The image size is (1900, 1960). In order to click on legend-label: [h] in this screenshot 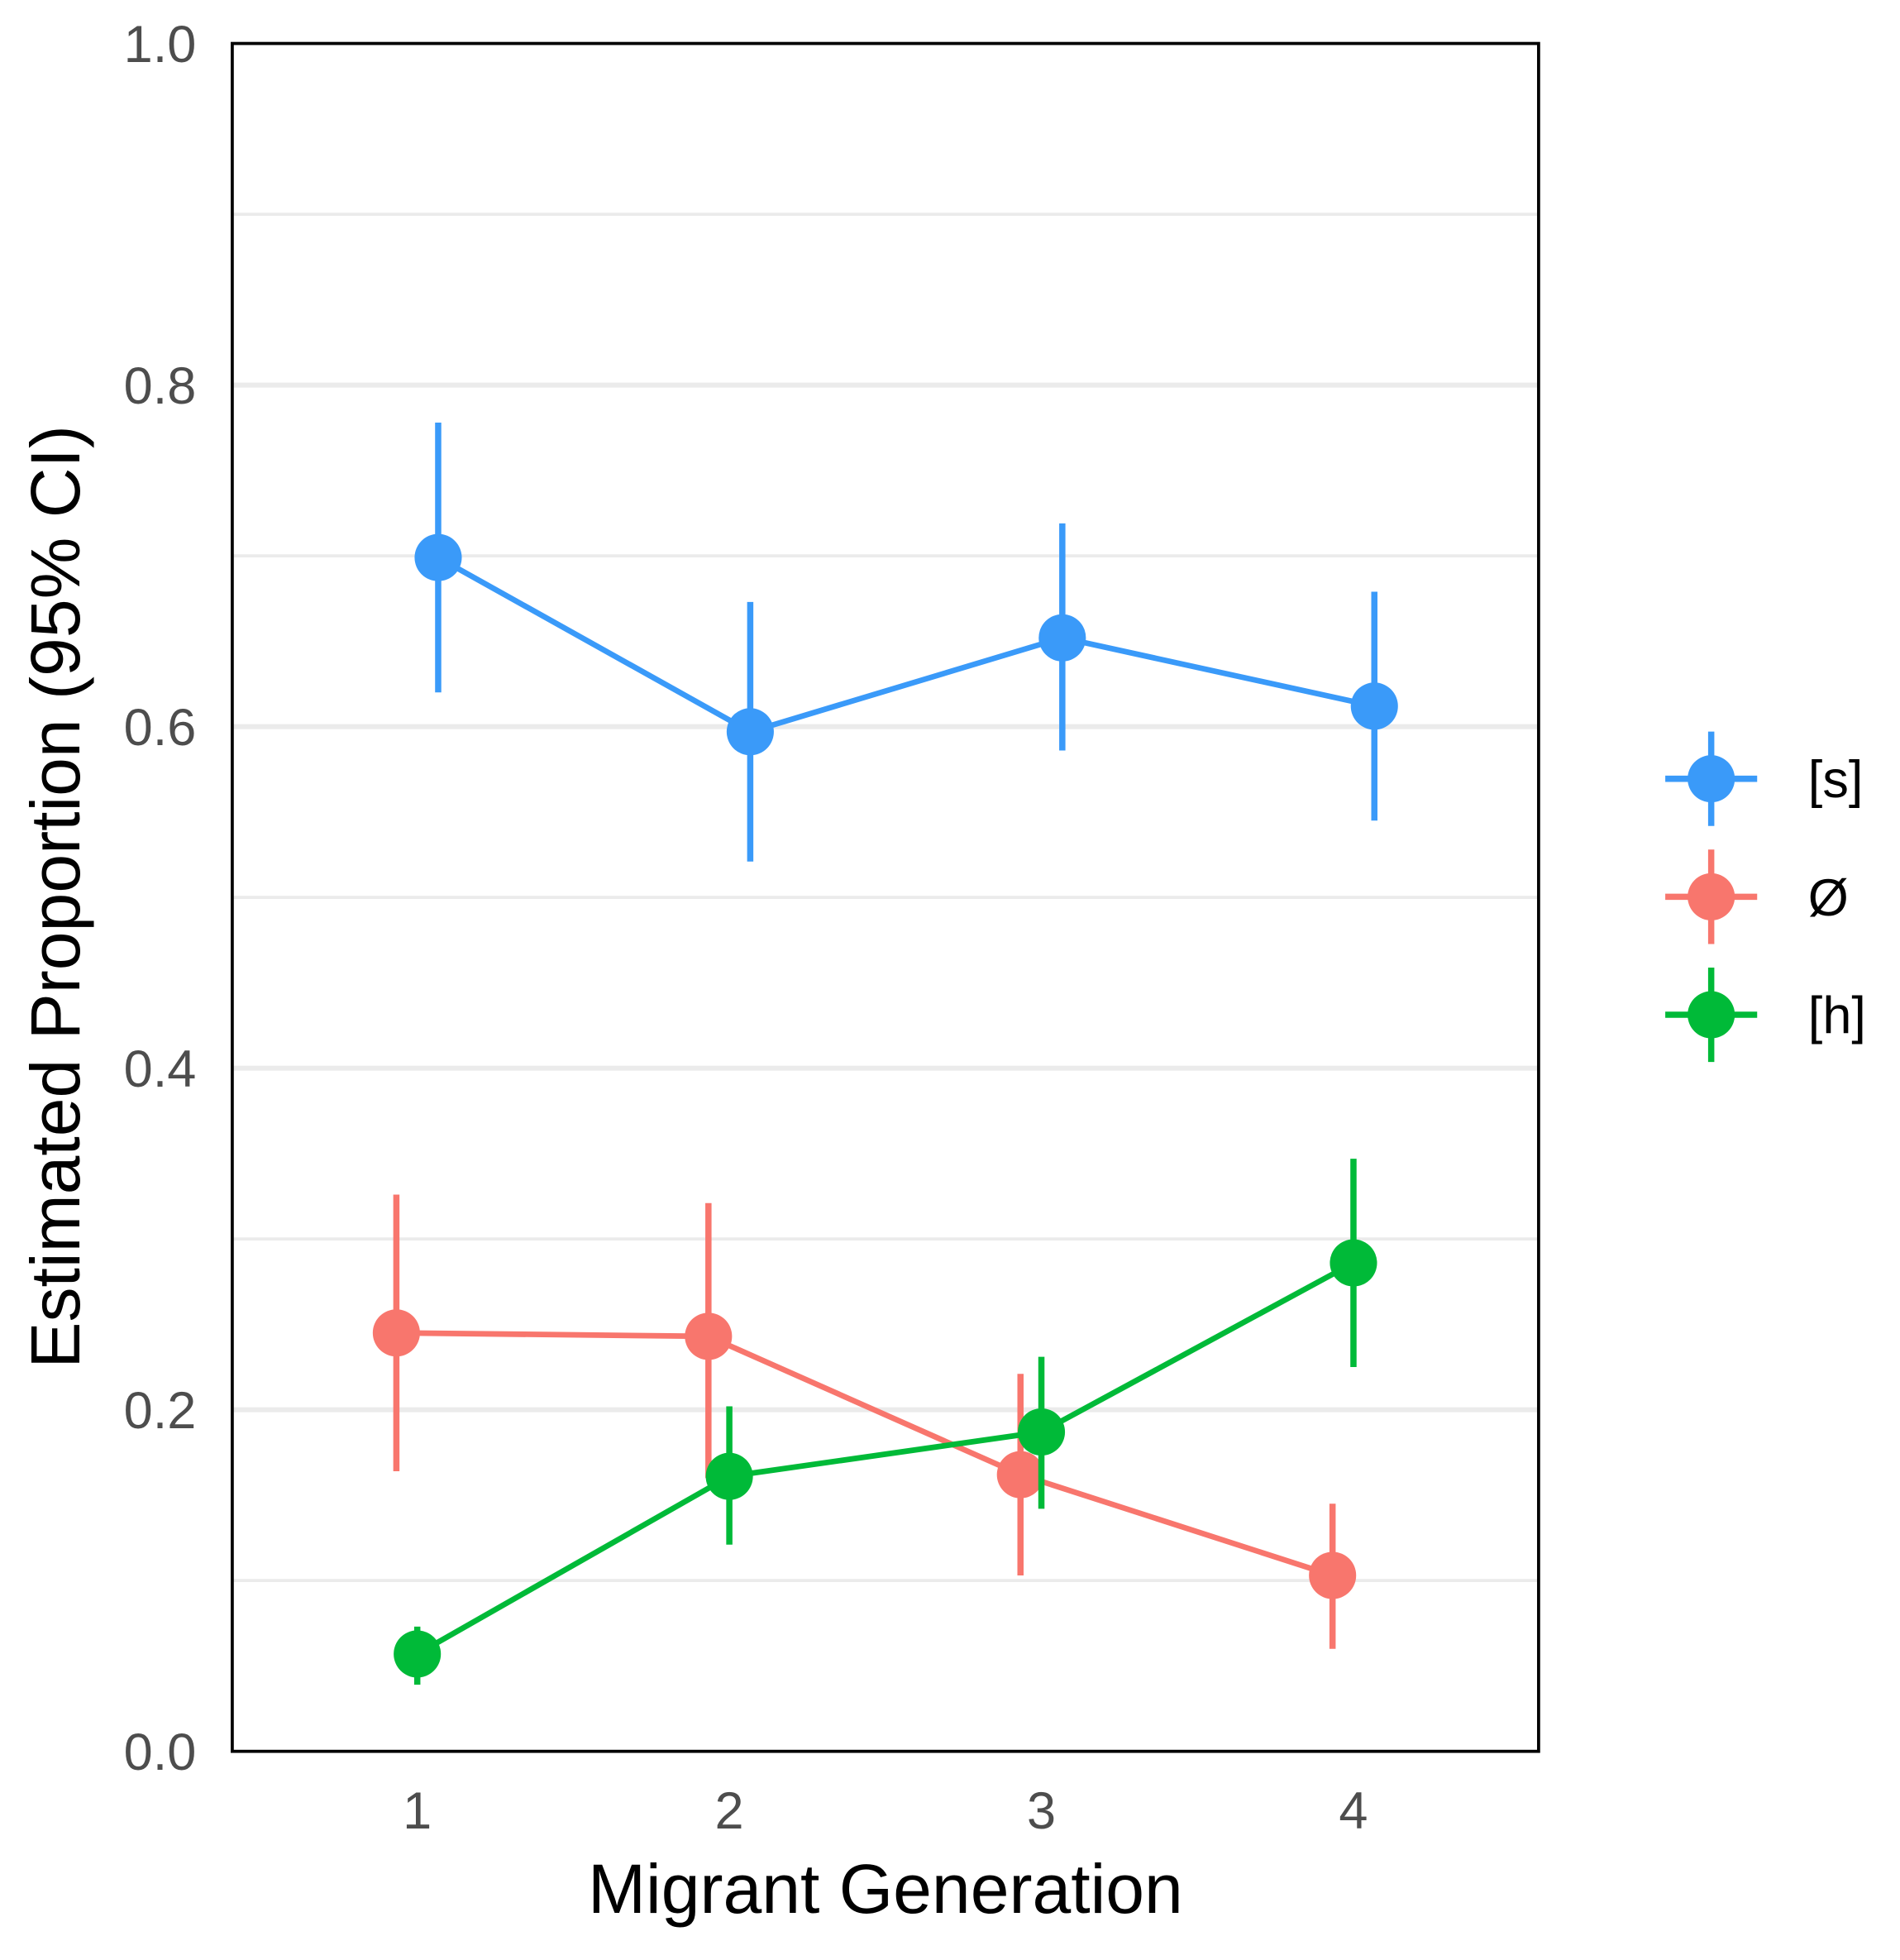, I will do `click(1837, 1016)`.